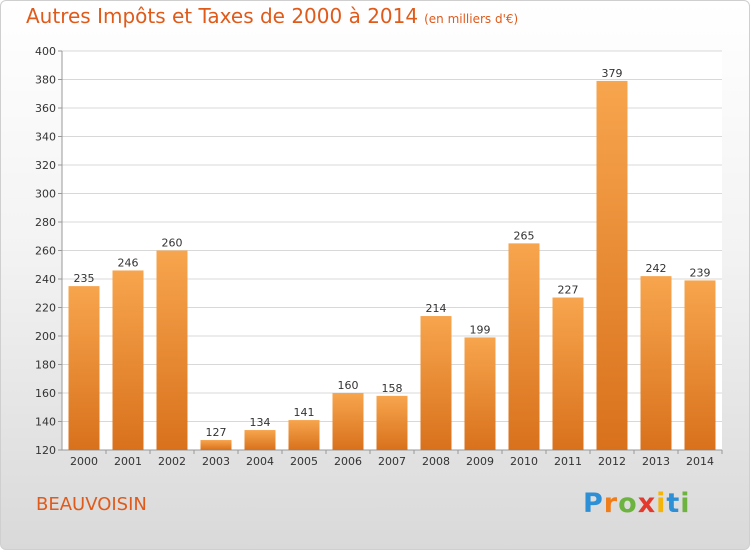 This screenshot has width=750, height=550. I want to click on logo-letter: o, so click(628, 503).